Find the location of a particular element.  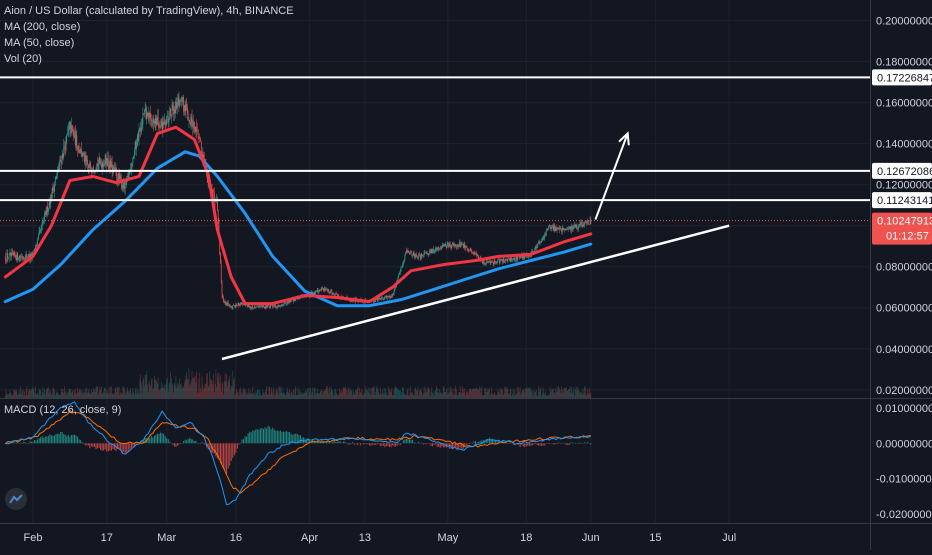

macd-title: MACD (12, 26, close, 9) is located at coordinates (63, 410).